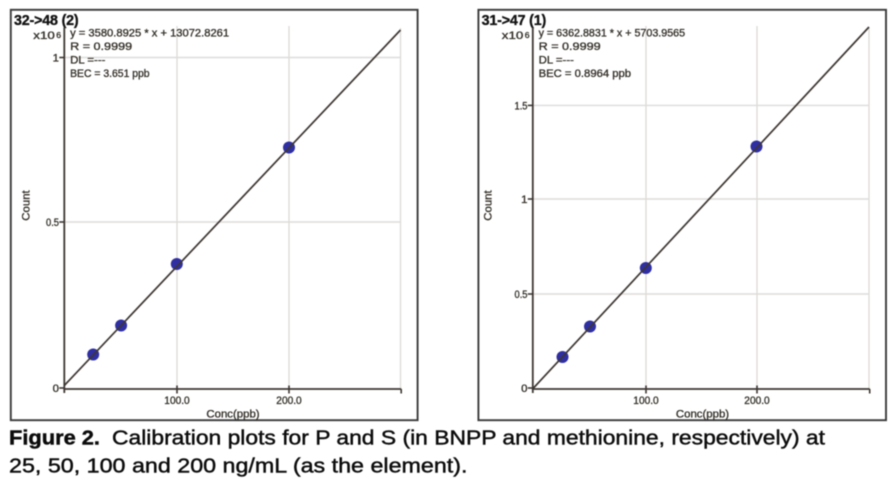 The width and height of the screenshot is (896, 495). What do you see at coordinates (46, 20) in the screenshot?
I see `svg-text: 32->48 (2)` at bounding box center [46, 20].